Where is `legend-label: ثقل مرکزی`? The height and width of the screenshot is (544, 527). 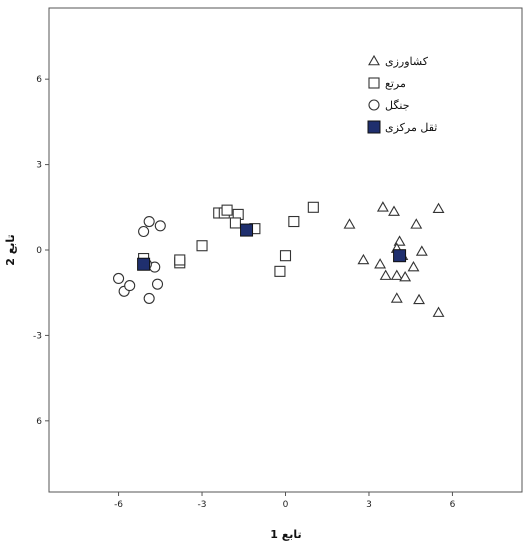 legend-label: ثقل مرکزی is located at coordinates (411, 127).